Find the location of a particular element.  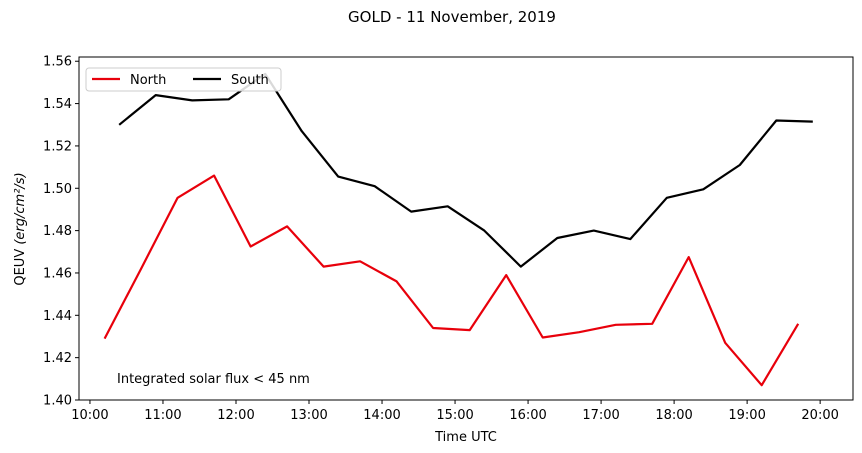

x-tick-label: 17:00 is located at coordinates (600, 415).